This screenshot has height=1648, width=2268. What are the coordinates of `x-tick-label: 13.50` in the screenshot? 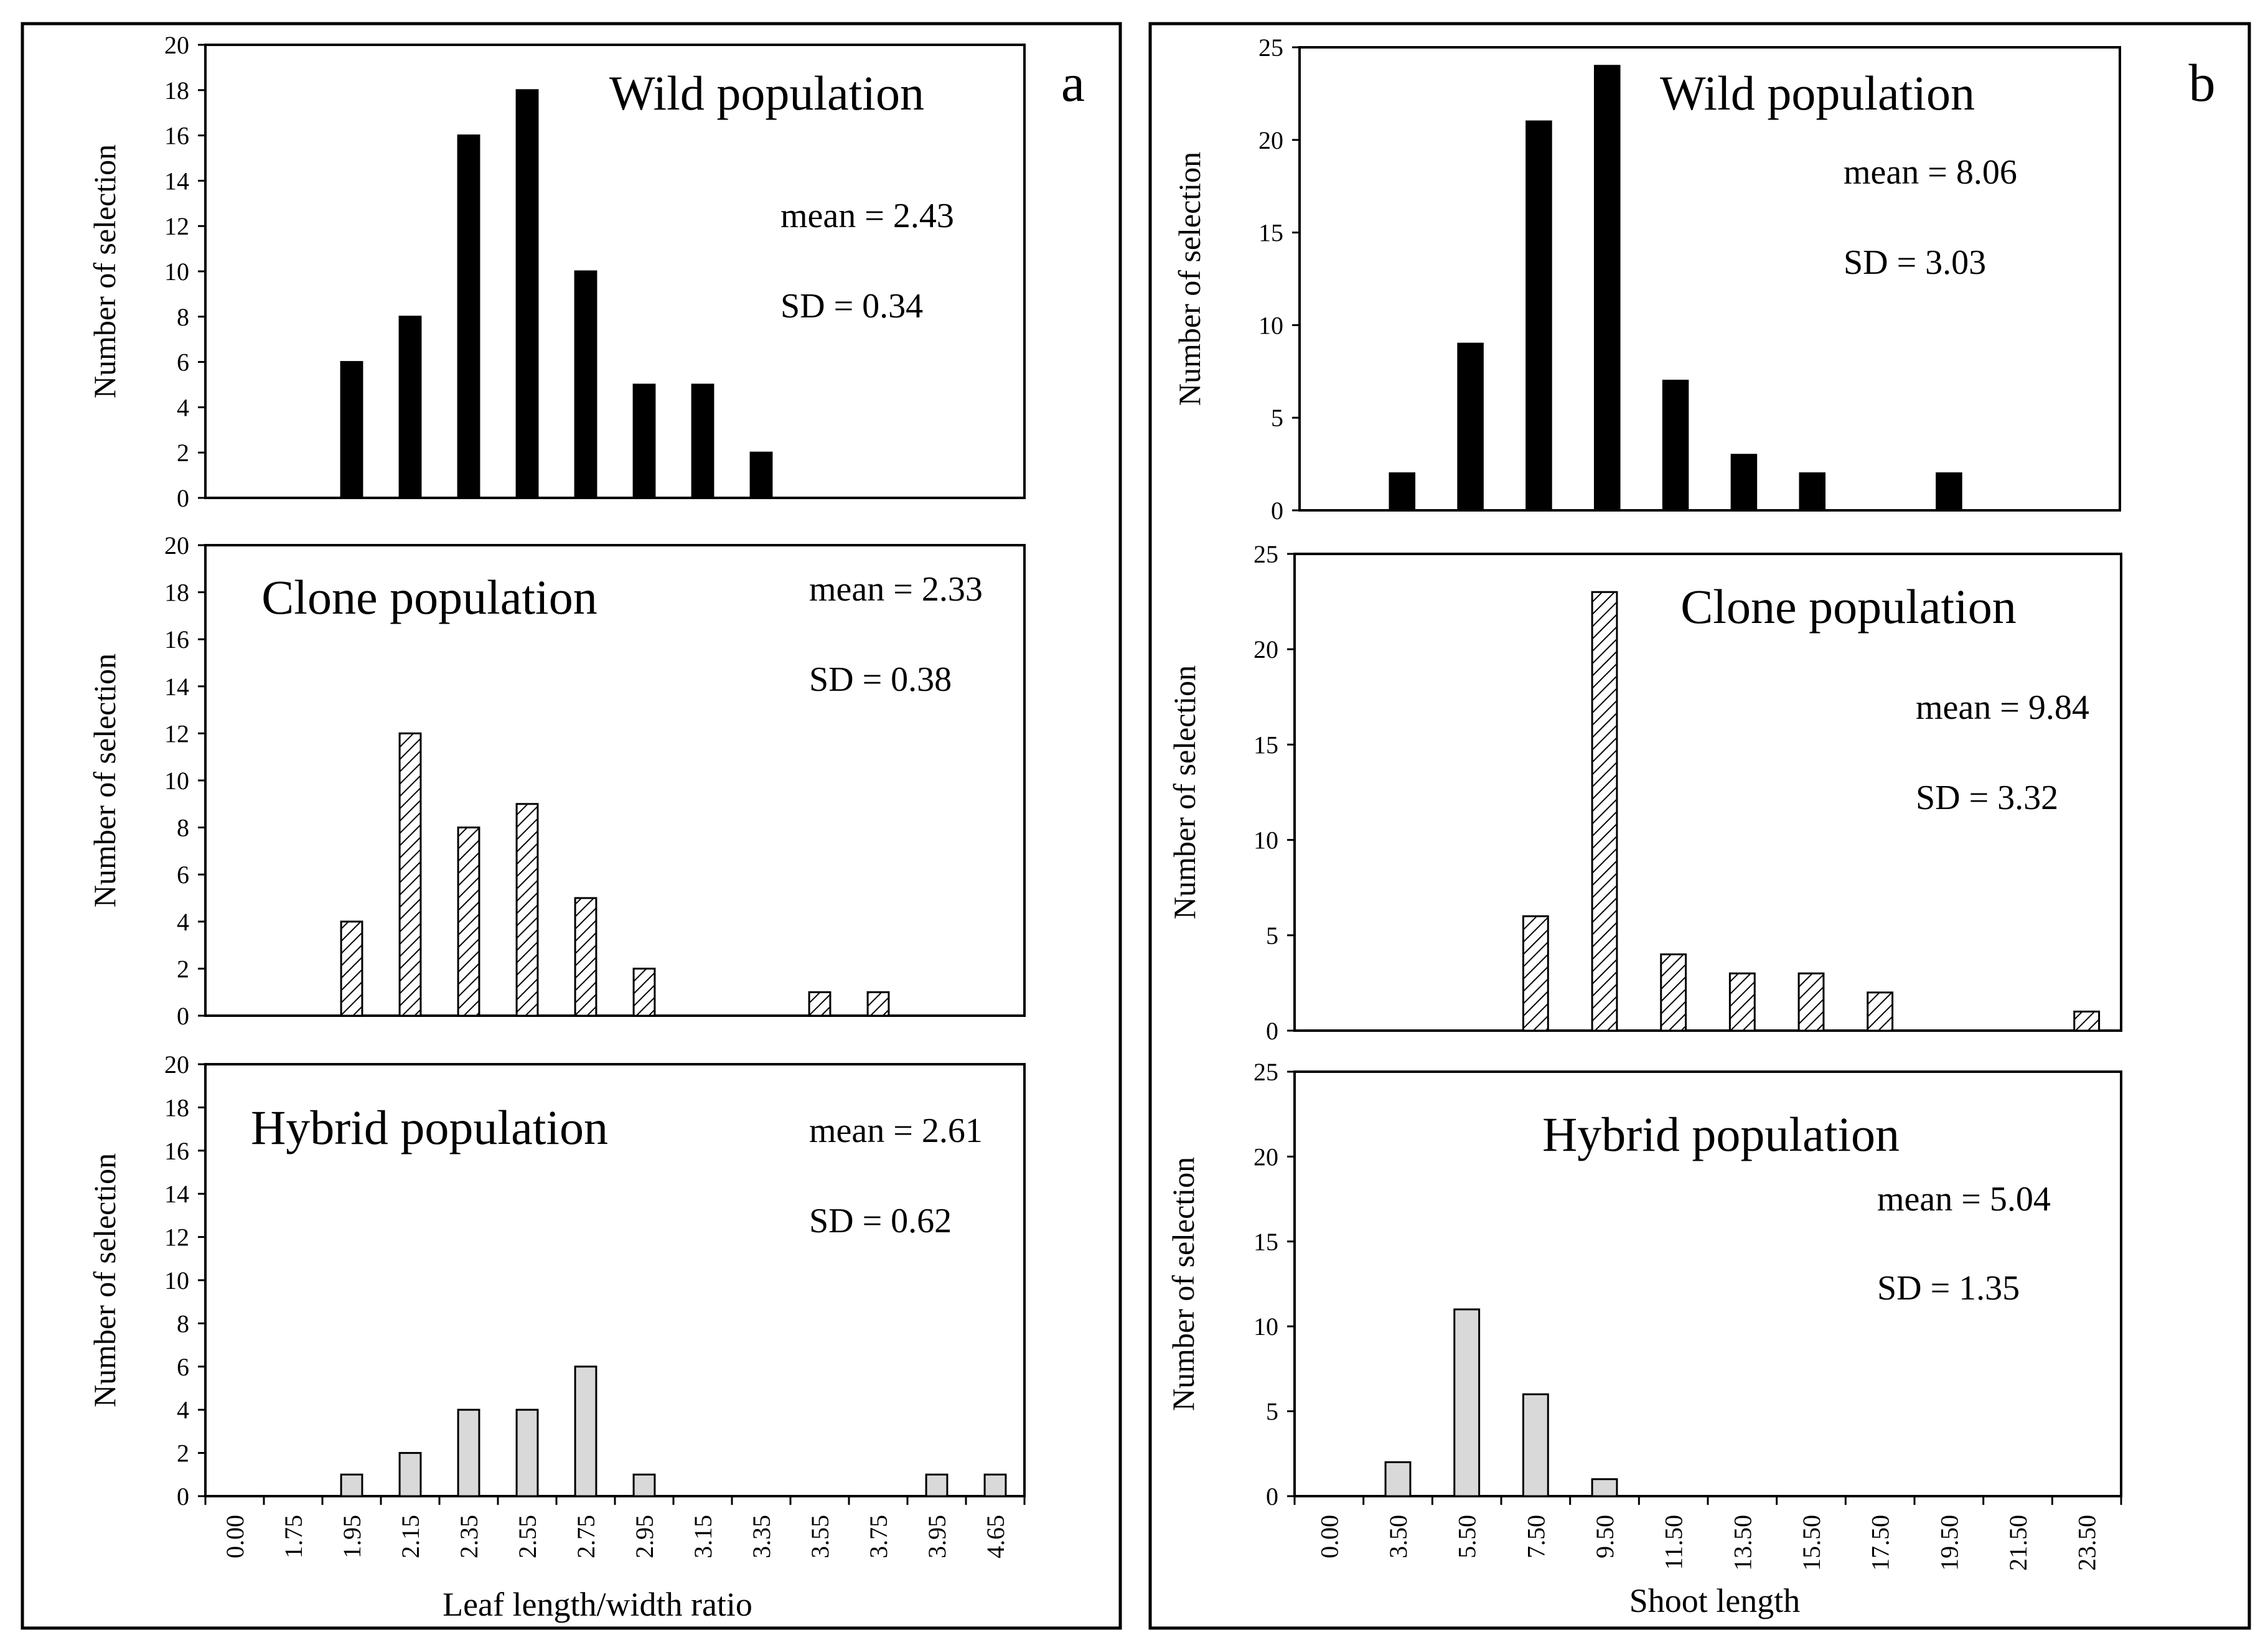 It's located at (1742, 1543).